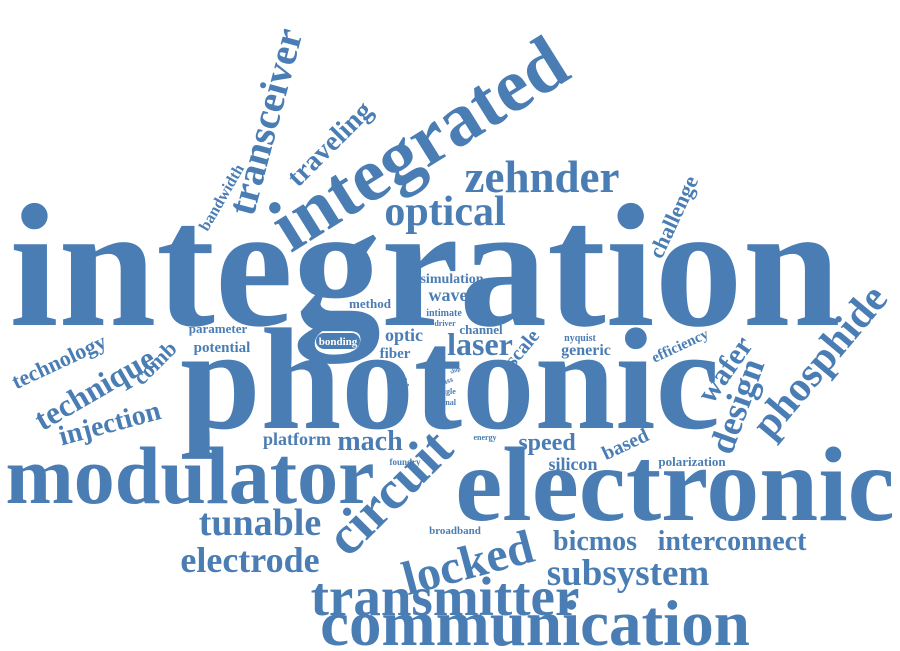 This screenshot has height=651, width=900. Describe the element at coordinates (260, 523) in the screenshot. I see `word: tunable` at that location.